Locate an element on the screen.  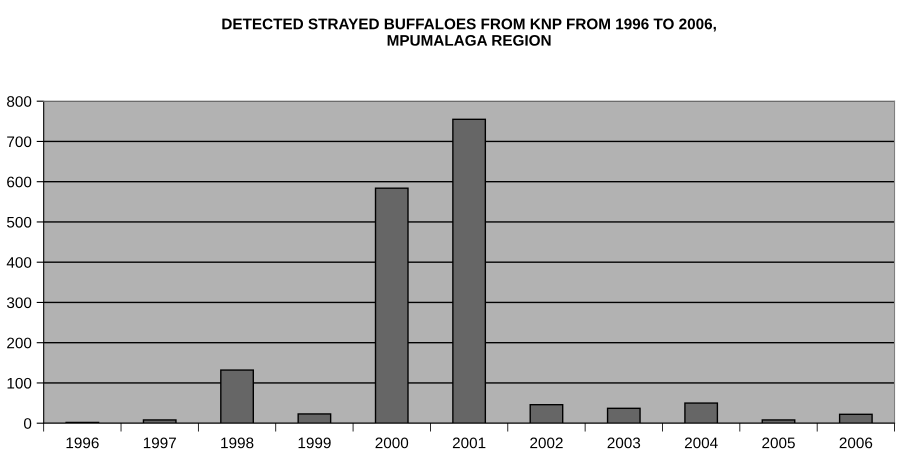
x-tick-label: 1996 is located at coordinates (82, 442).